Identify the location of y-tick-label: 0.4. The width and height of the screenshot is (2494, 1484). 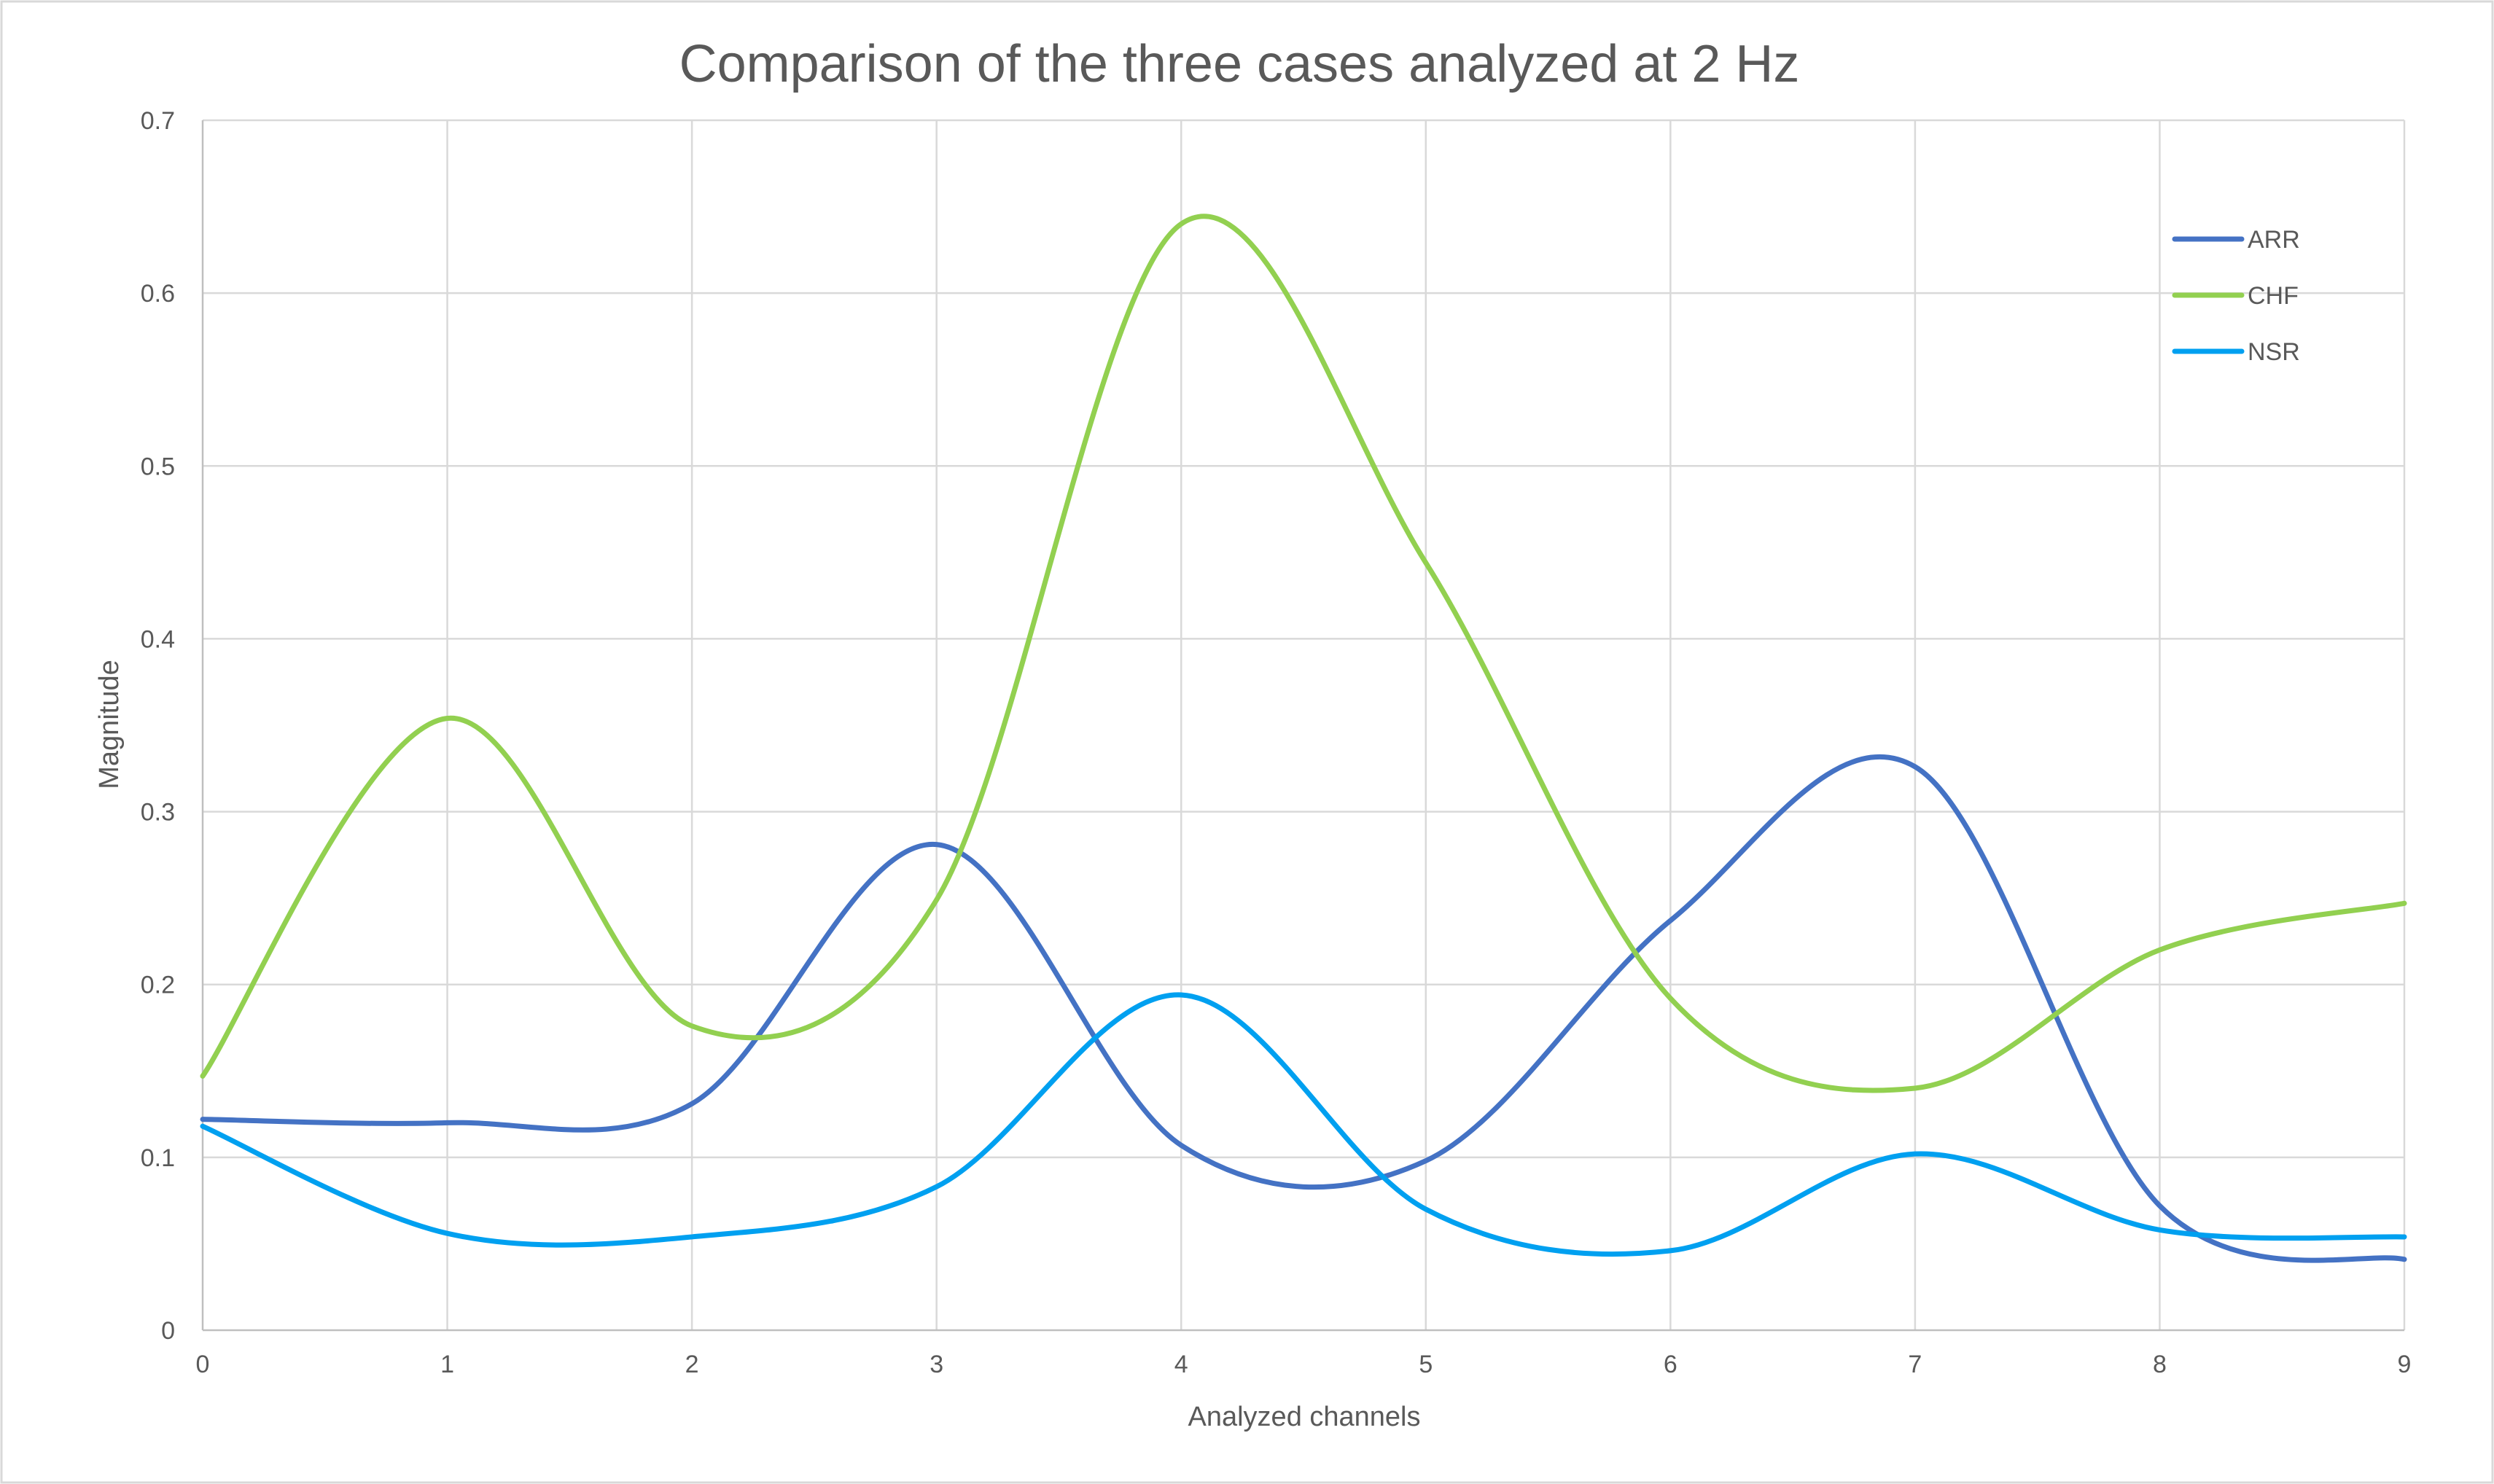
(158, 639).